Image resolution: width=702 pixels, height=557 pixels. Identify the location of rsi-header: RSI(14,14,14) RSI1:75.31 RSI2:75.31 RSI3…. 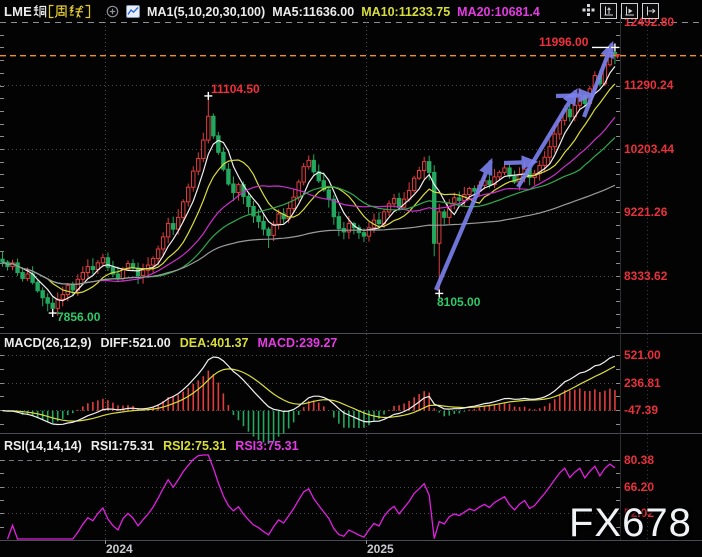
(151, 446).